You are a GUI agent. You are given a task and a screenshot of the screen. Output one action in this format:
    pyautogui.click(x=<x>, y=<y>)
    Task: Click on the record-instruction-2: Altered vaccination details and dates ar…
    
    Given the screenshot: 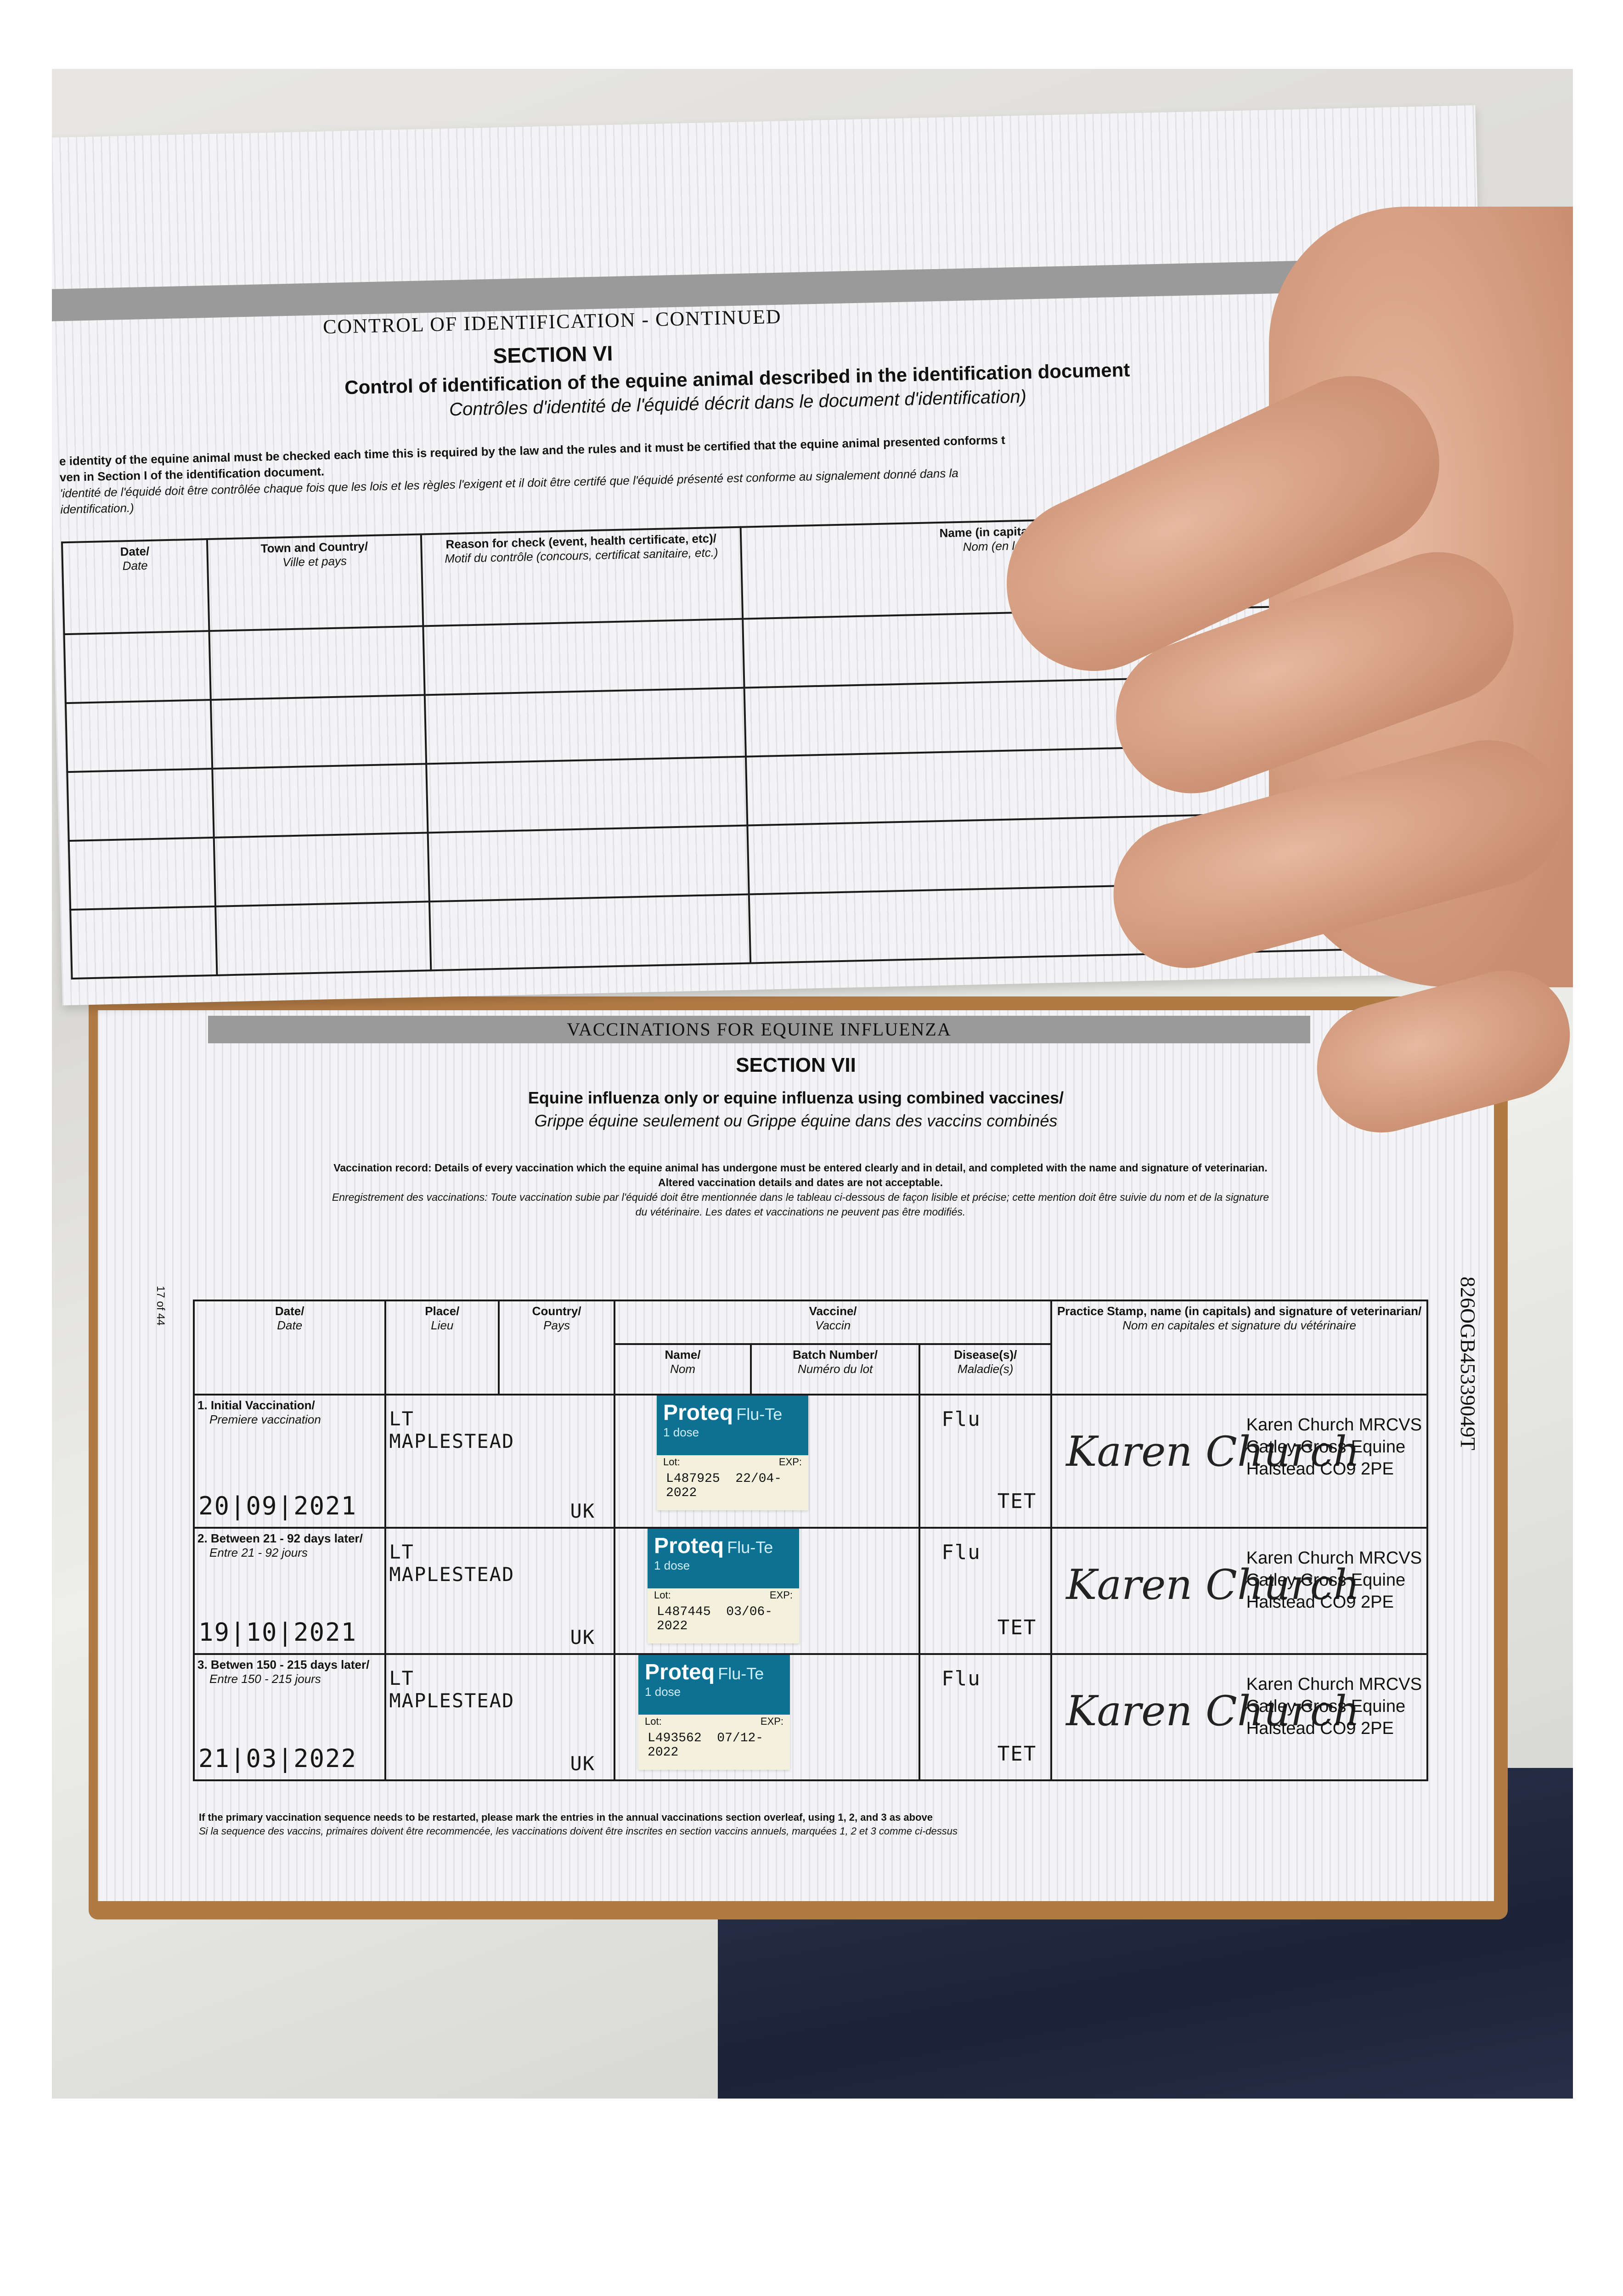 What is the action you would take?
    pyautogui.click(x=800, y=1182)
    